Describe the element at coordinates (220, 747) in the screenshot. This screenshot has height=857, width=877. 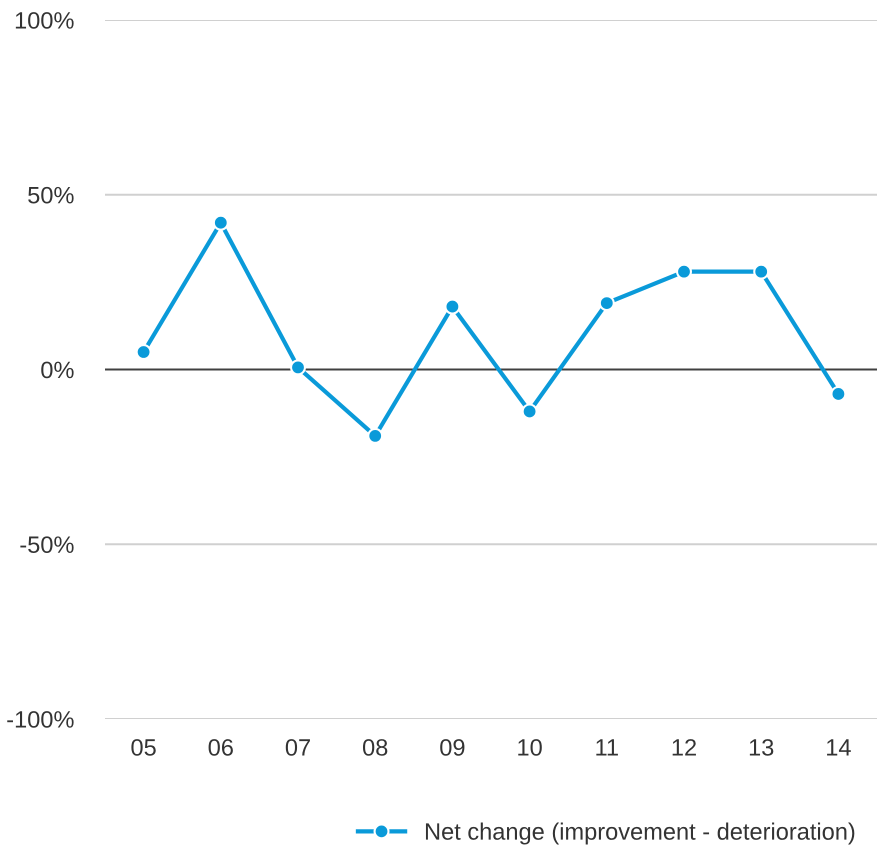
I see `x-tick-label: 06` at that location.